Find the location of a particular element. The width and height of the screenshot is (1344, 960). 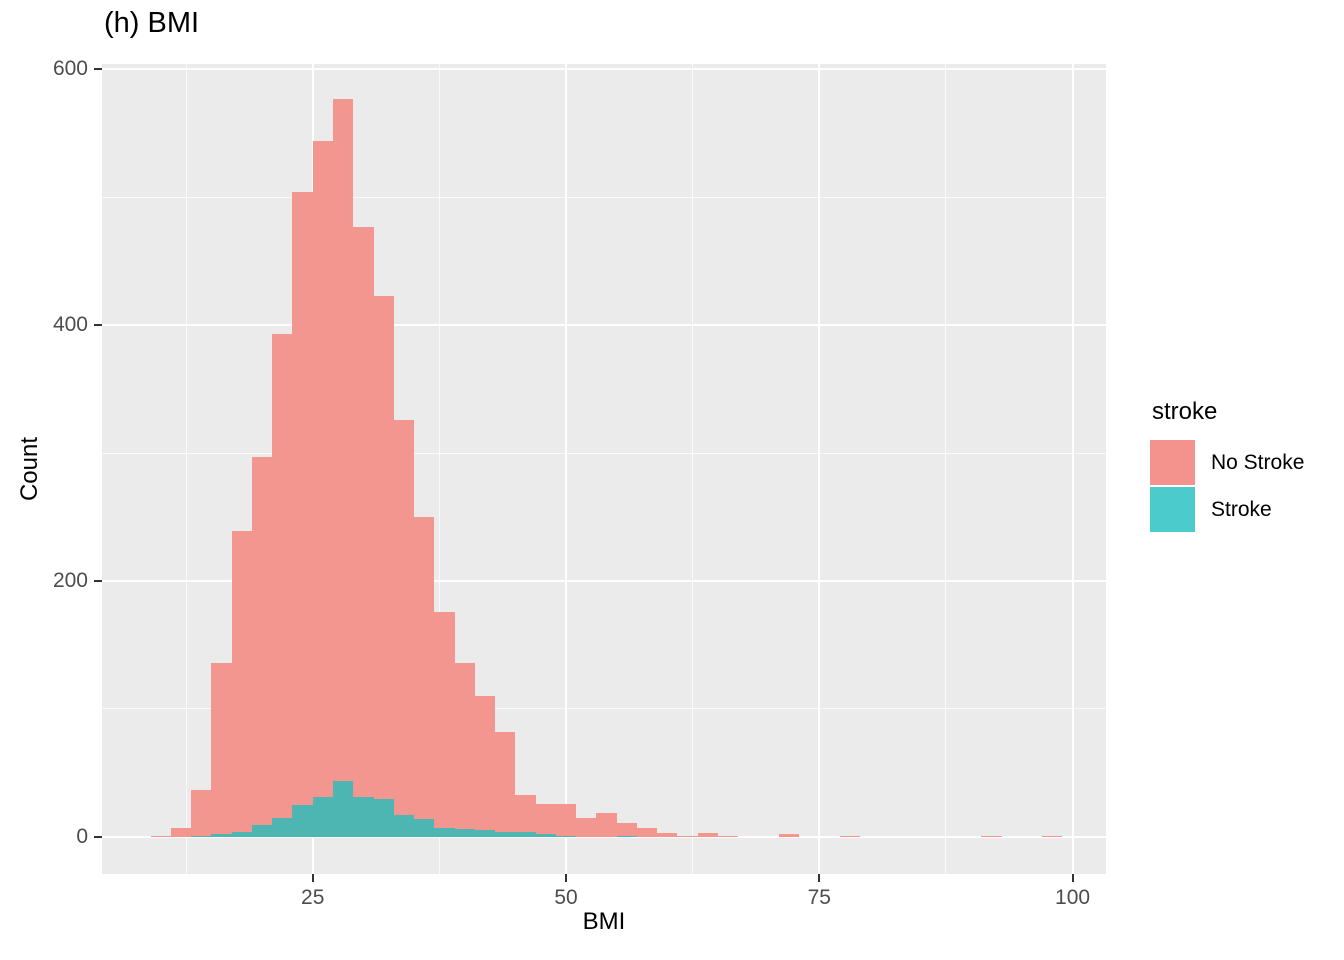

legend-label-no-stroke: No Stroke is located at coordinates (1258, 462).